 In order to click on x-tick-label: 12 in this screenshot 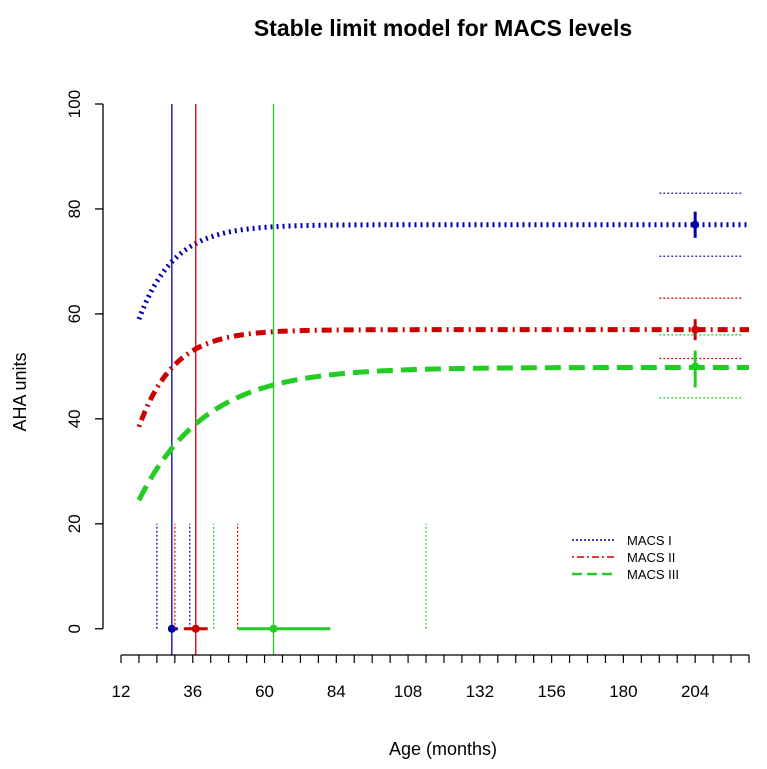, I will do `click(121, 691)`.